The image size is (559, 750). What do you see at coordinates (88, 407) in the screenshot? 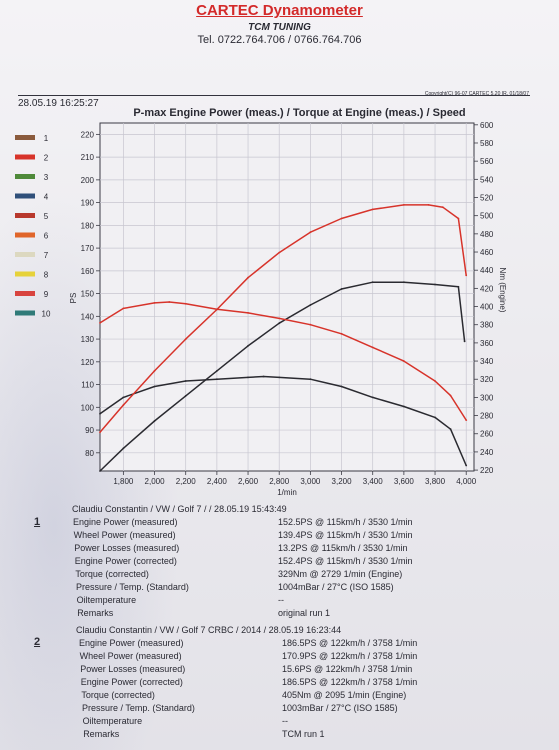
I see `y-left-tick-label: 100` at bounding box center [88, 407].